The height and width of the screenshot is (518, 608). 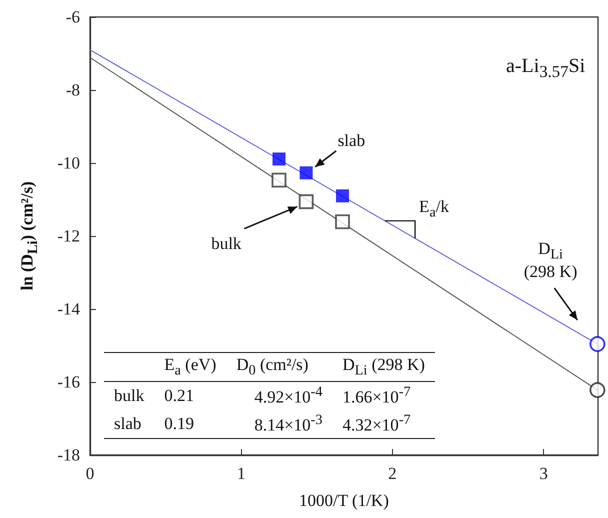 I want to click on y-tick-label: -8, so click(x=73, y=90).